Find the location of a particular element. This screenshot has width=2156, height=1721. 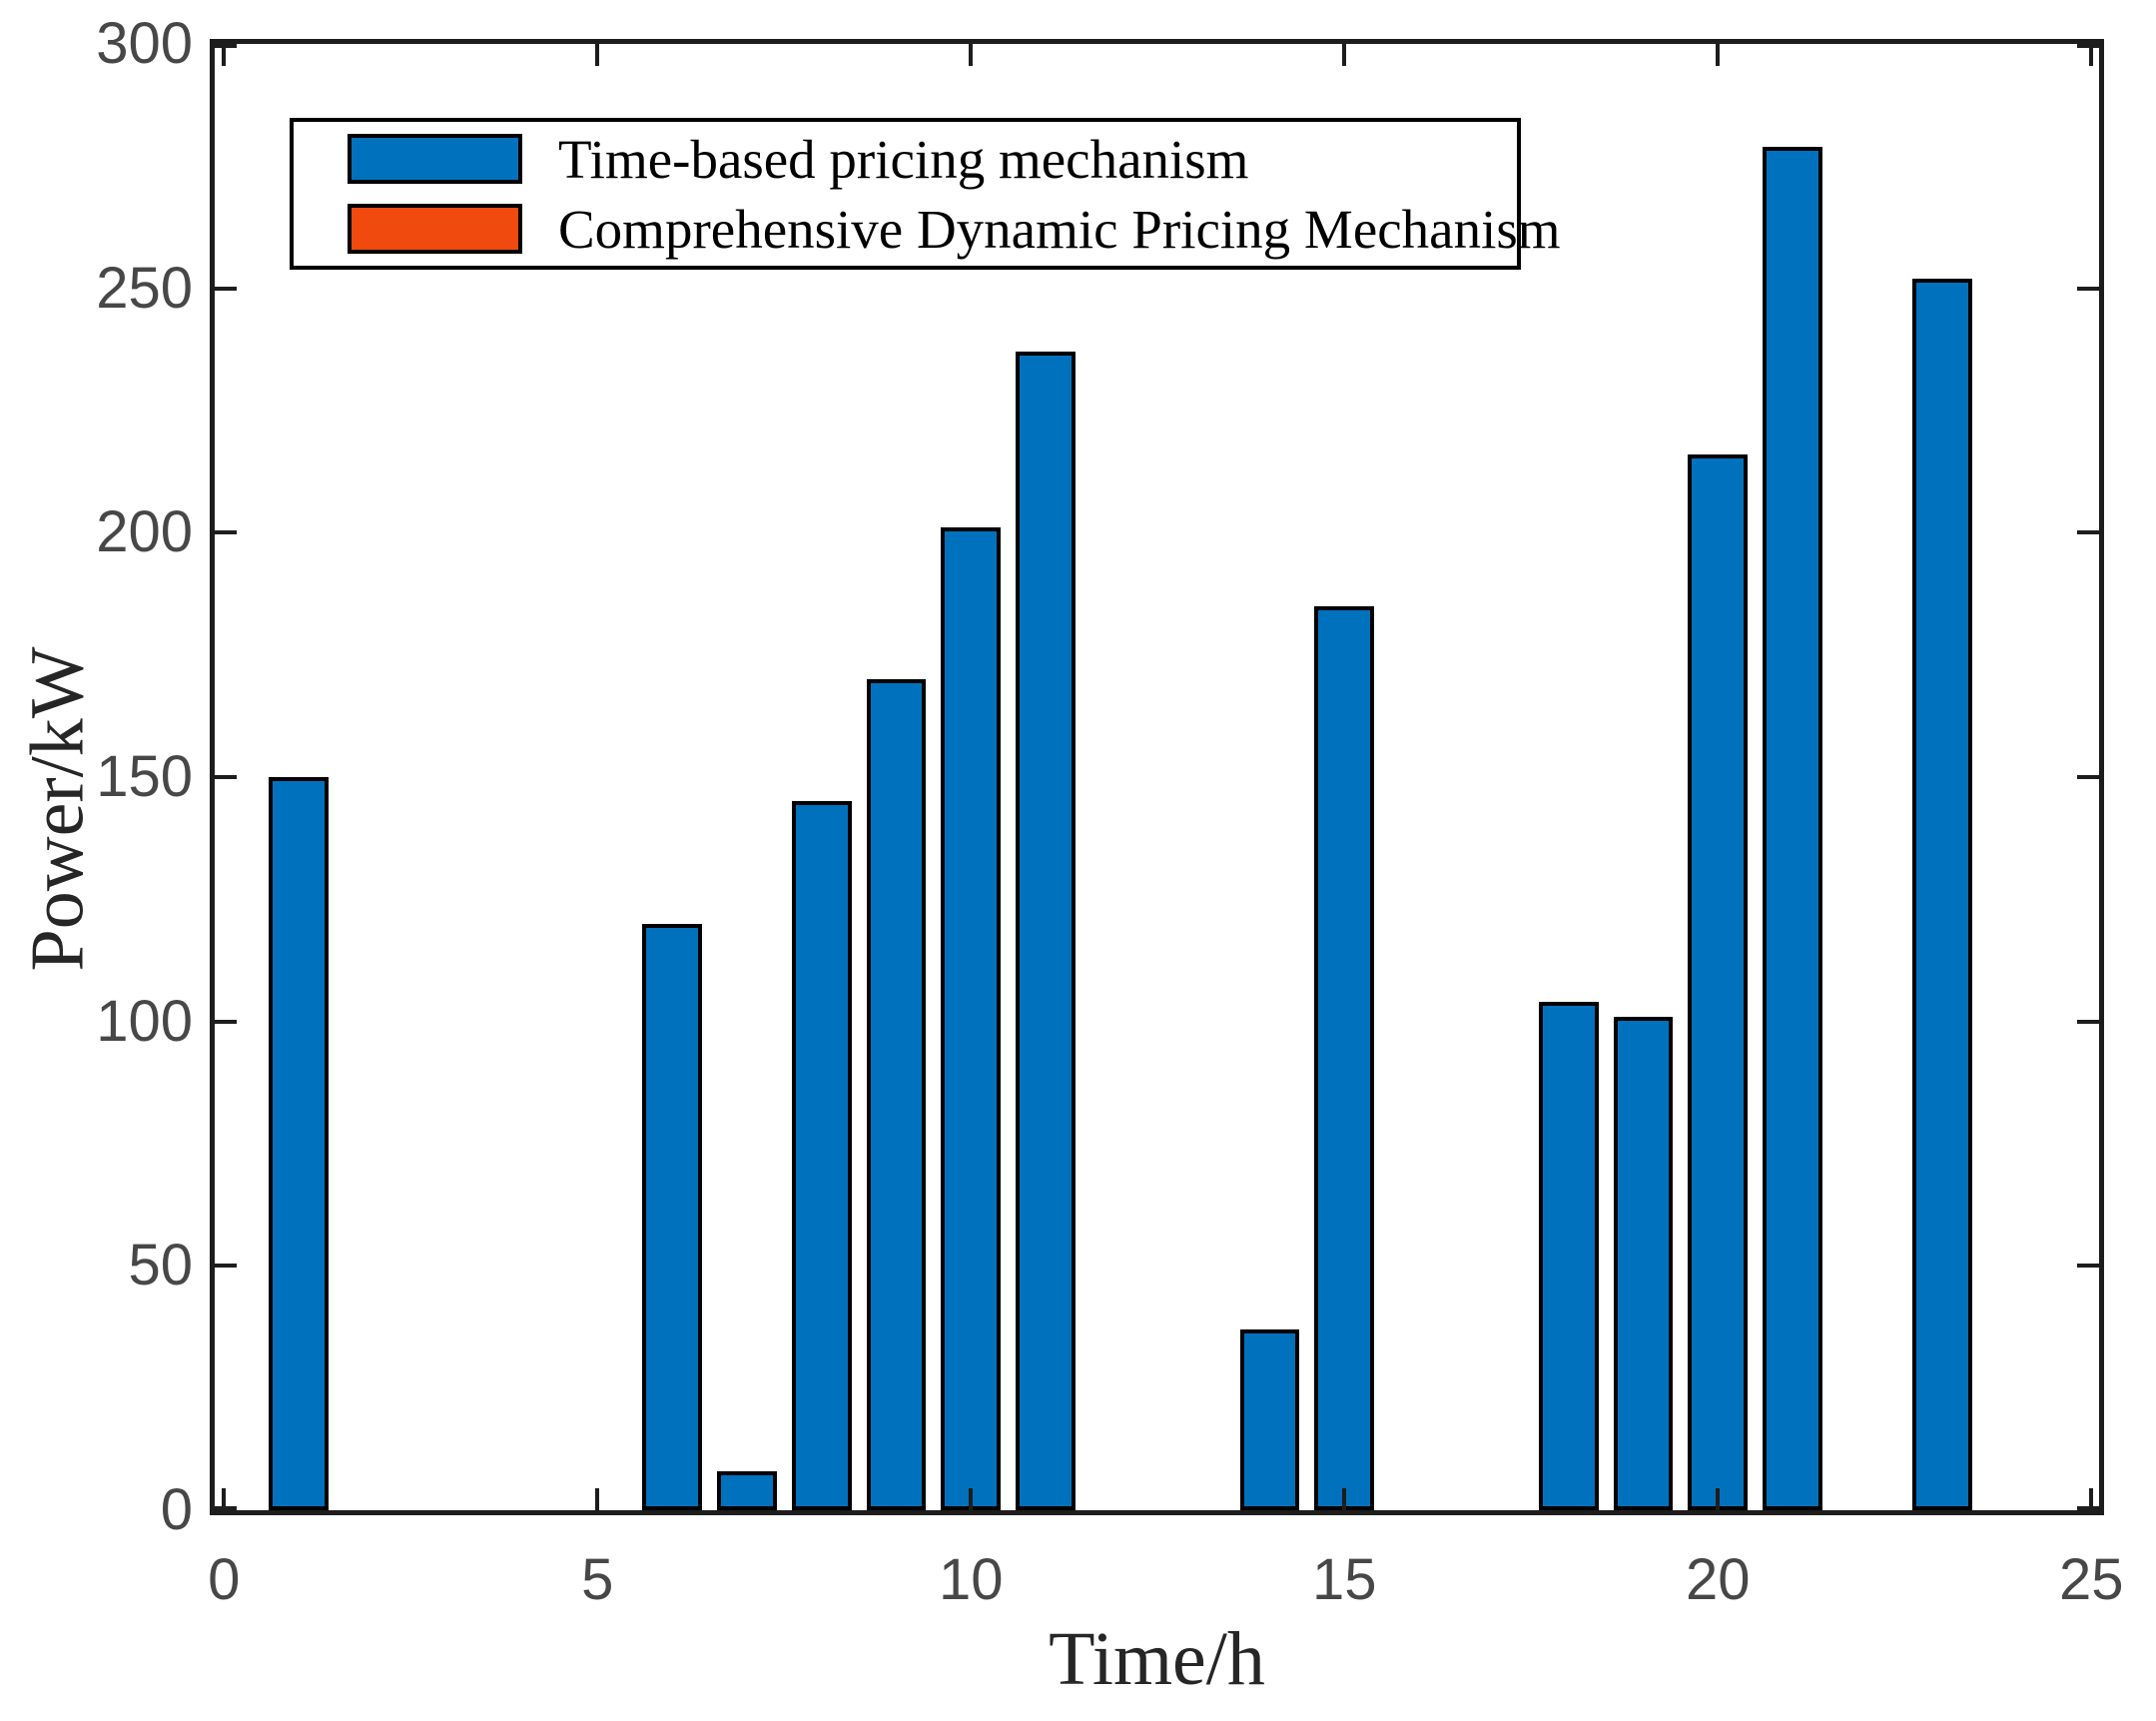

legend-swatch-blue is located at coordinates (435, 159).